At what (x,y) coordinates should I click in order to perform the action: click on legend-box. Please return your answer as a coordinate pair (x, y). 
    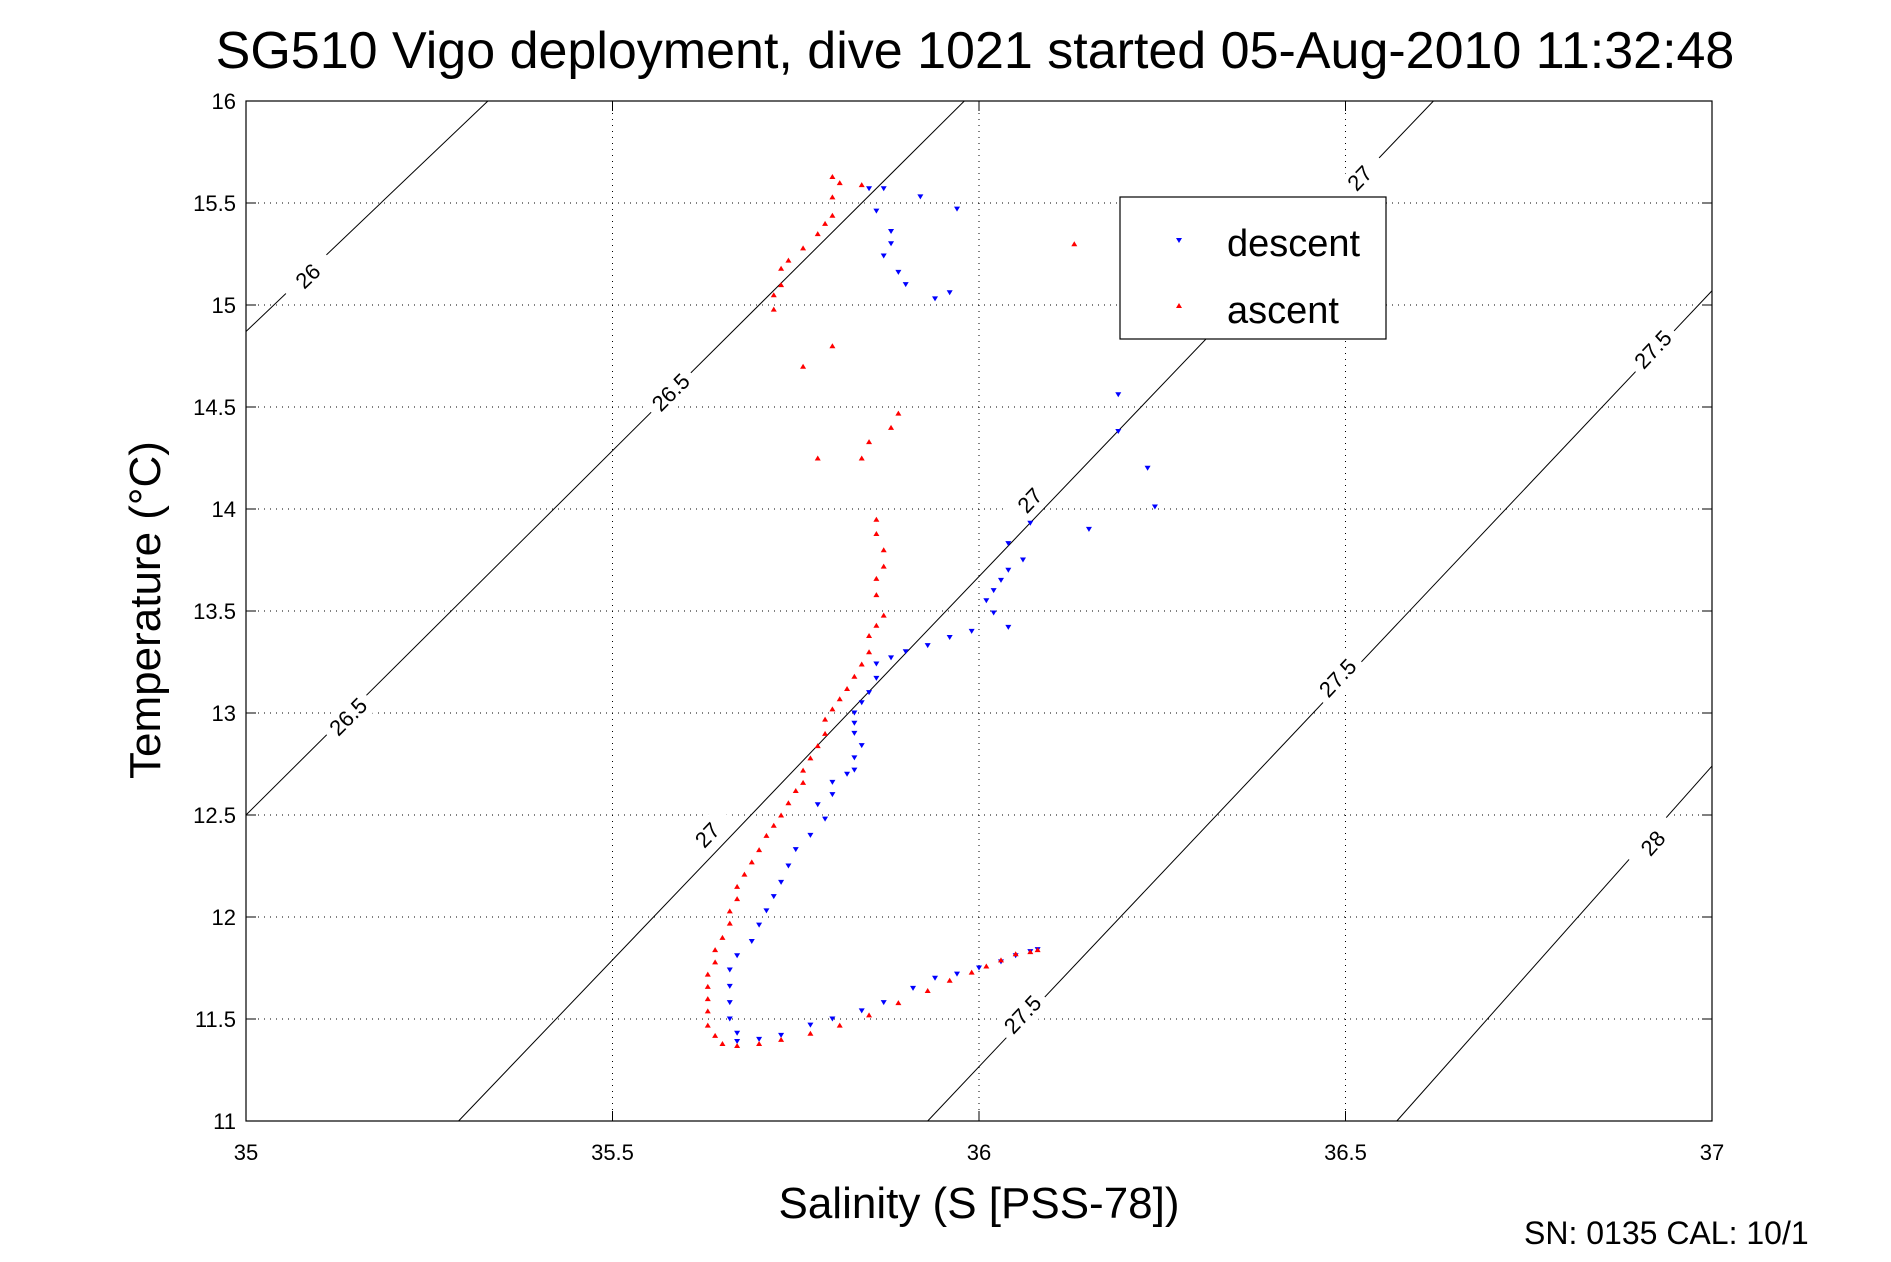
    Looking at the image, I should click on (1253, 268).